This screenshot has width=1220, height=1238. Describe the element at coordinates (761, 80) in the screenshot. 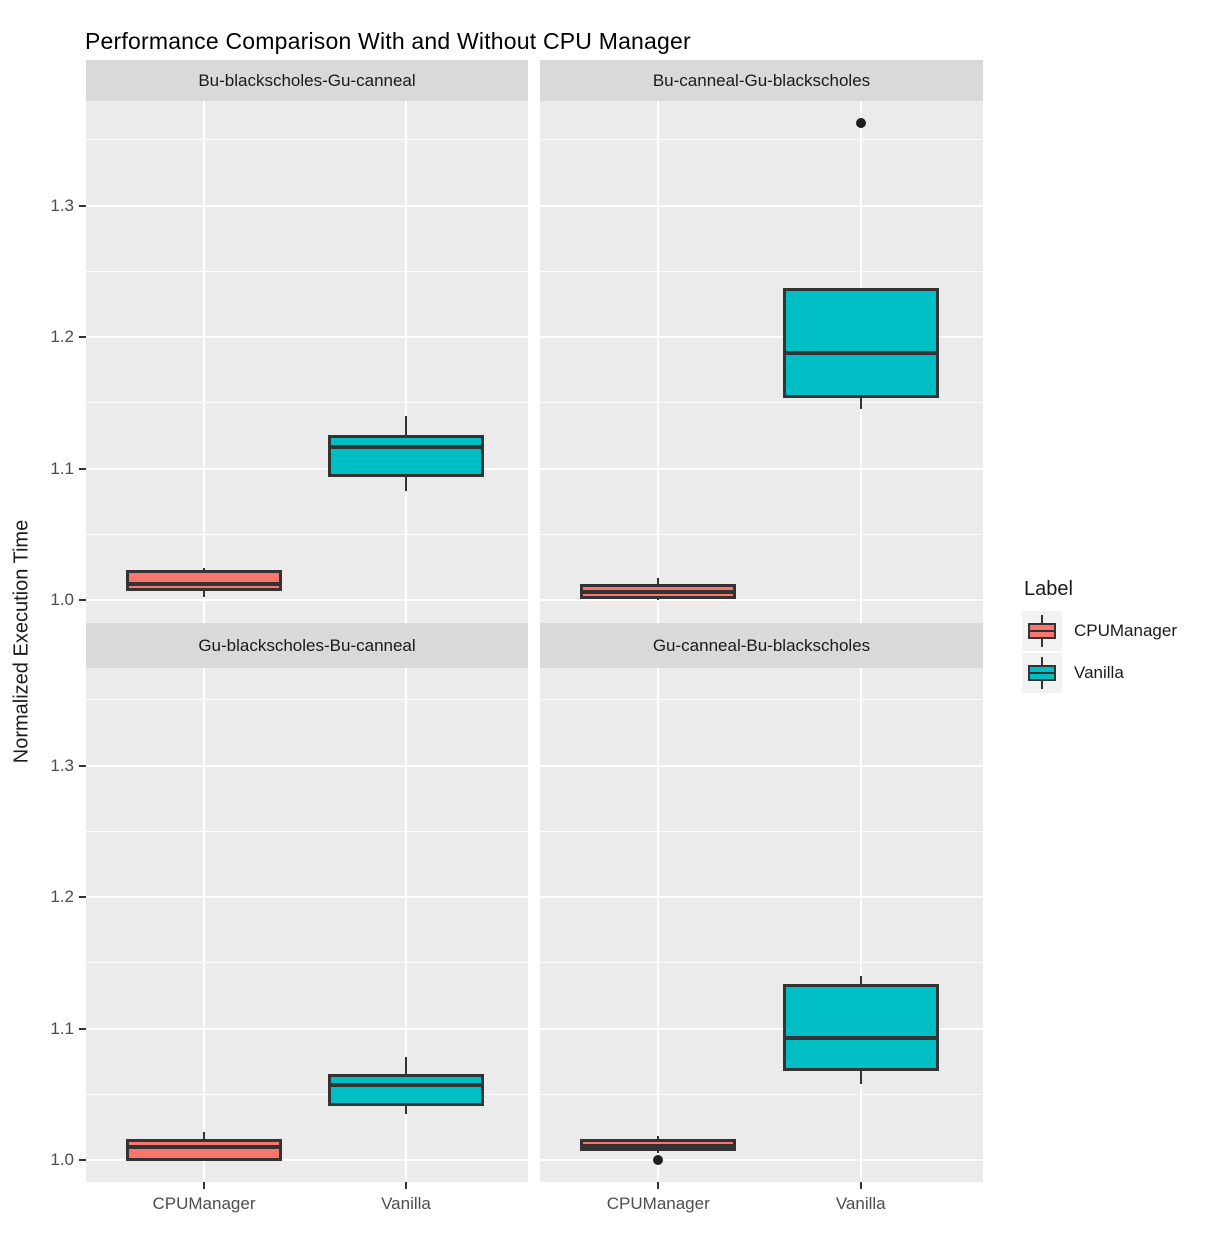

I see `facet-strip-bu-canneal-gu-blackscholes: Bu-canneal-Gu-blackscholes` at that location.